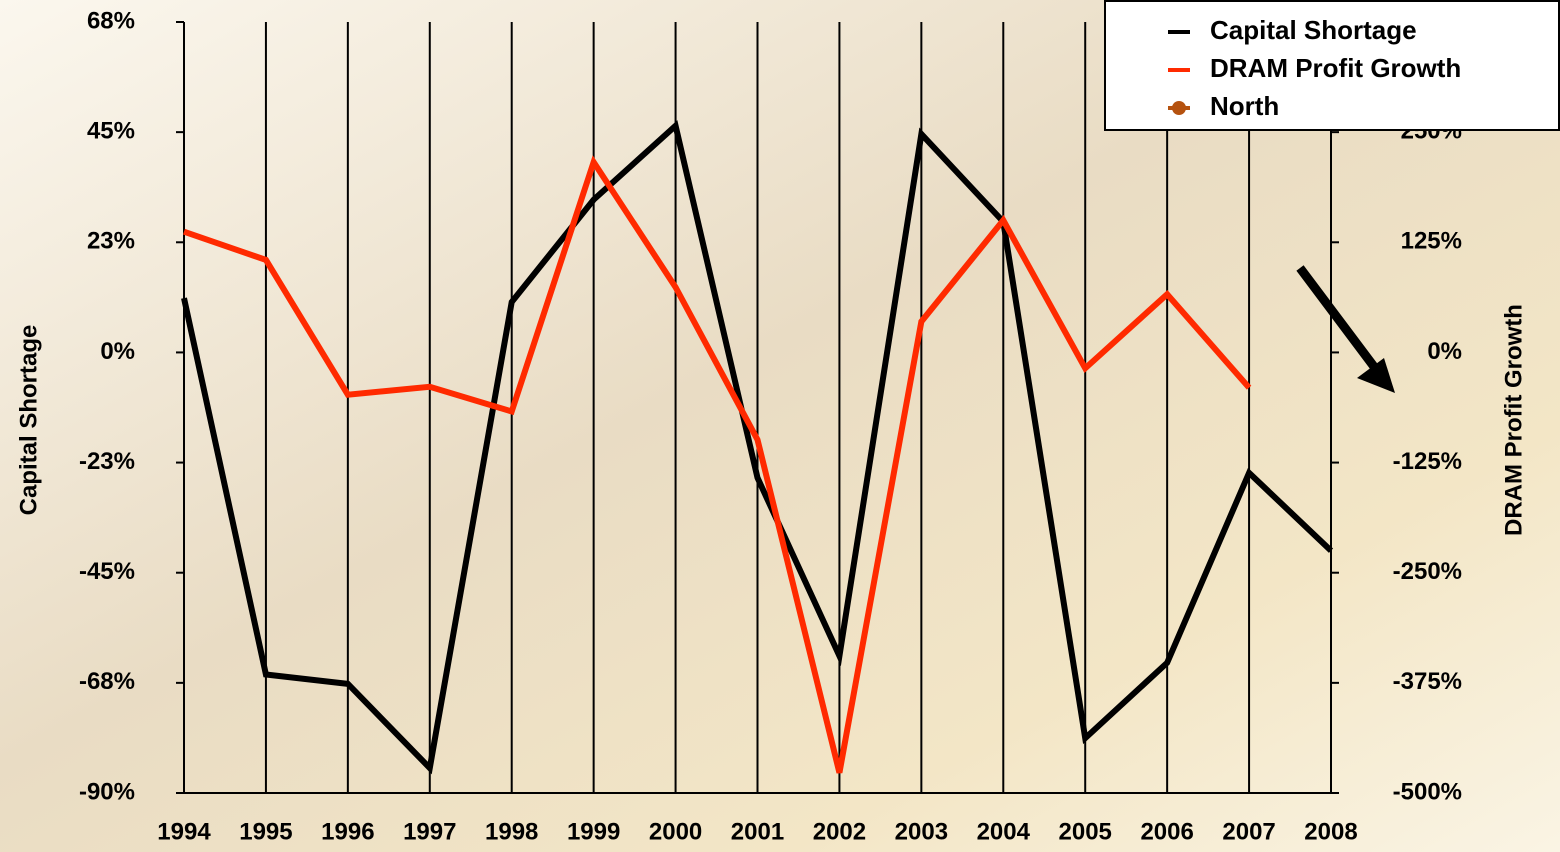 This screenshot has height=852, width=1560. Describe the element at coordinates (1004, 831) in the screenshot. I see `x-tick-label: 2004` at that location.